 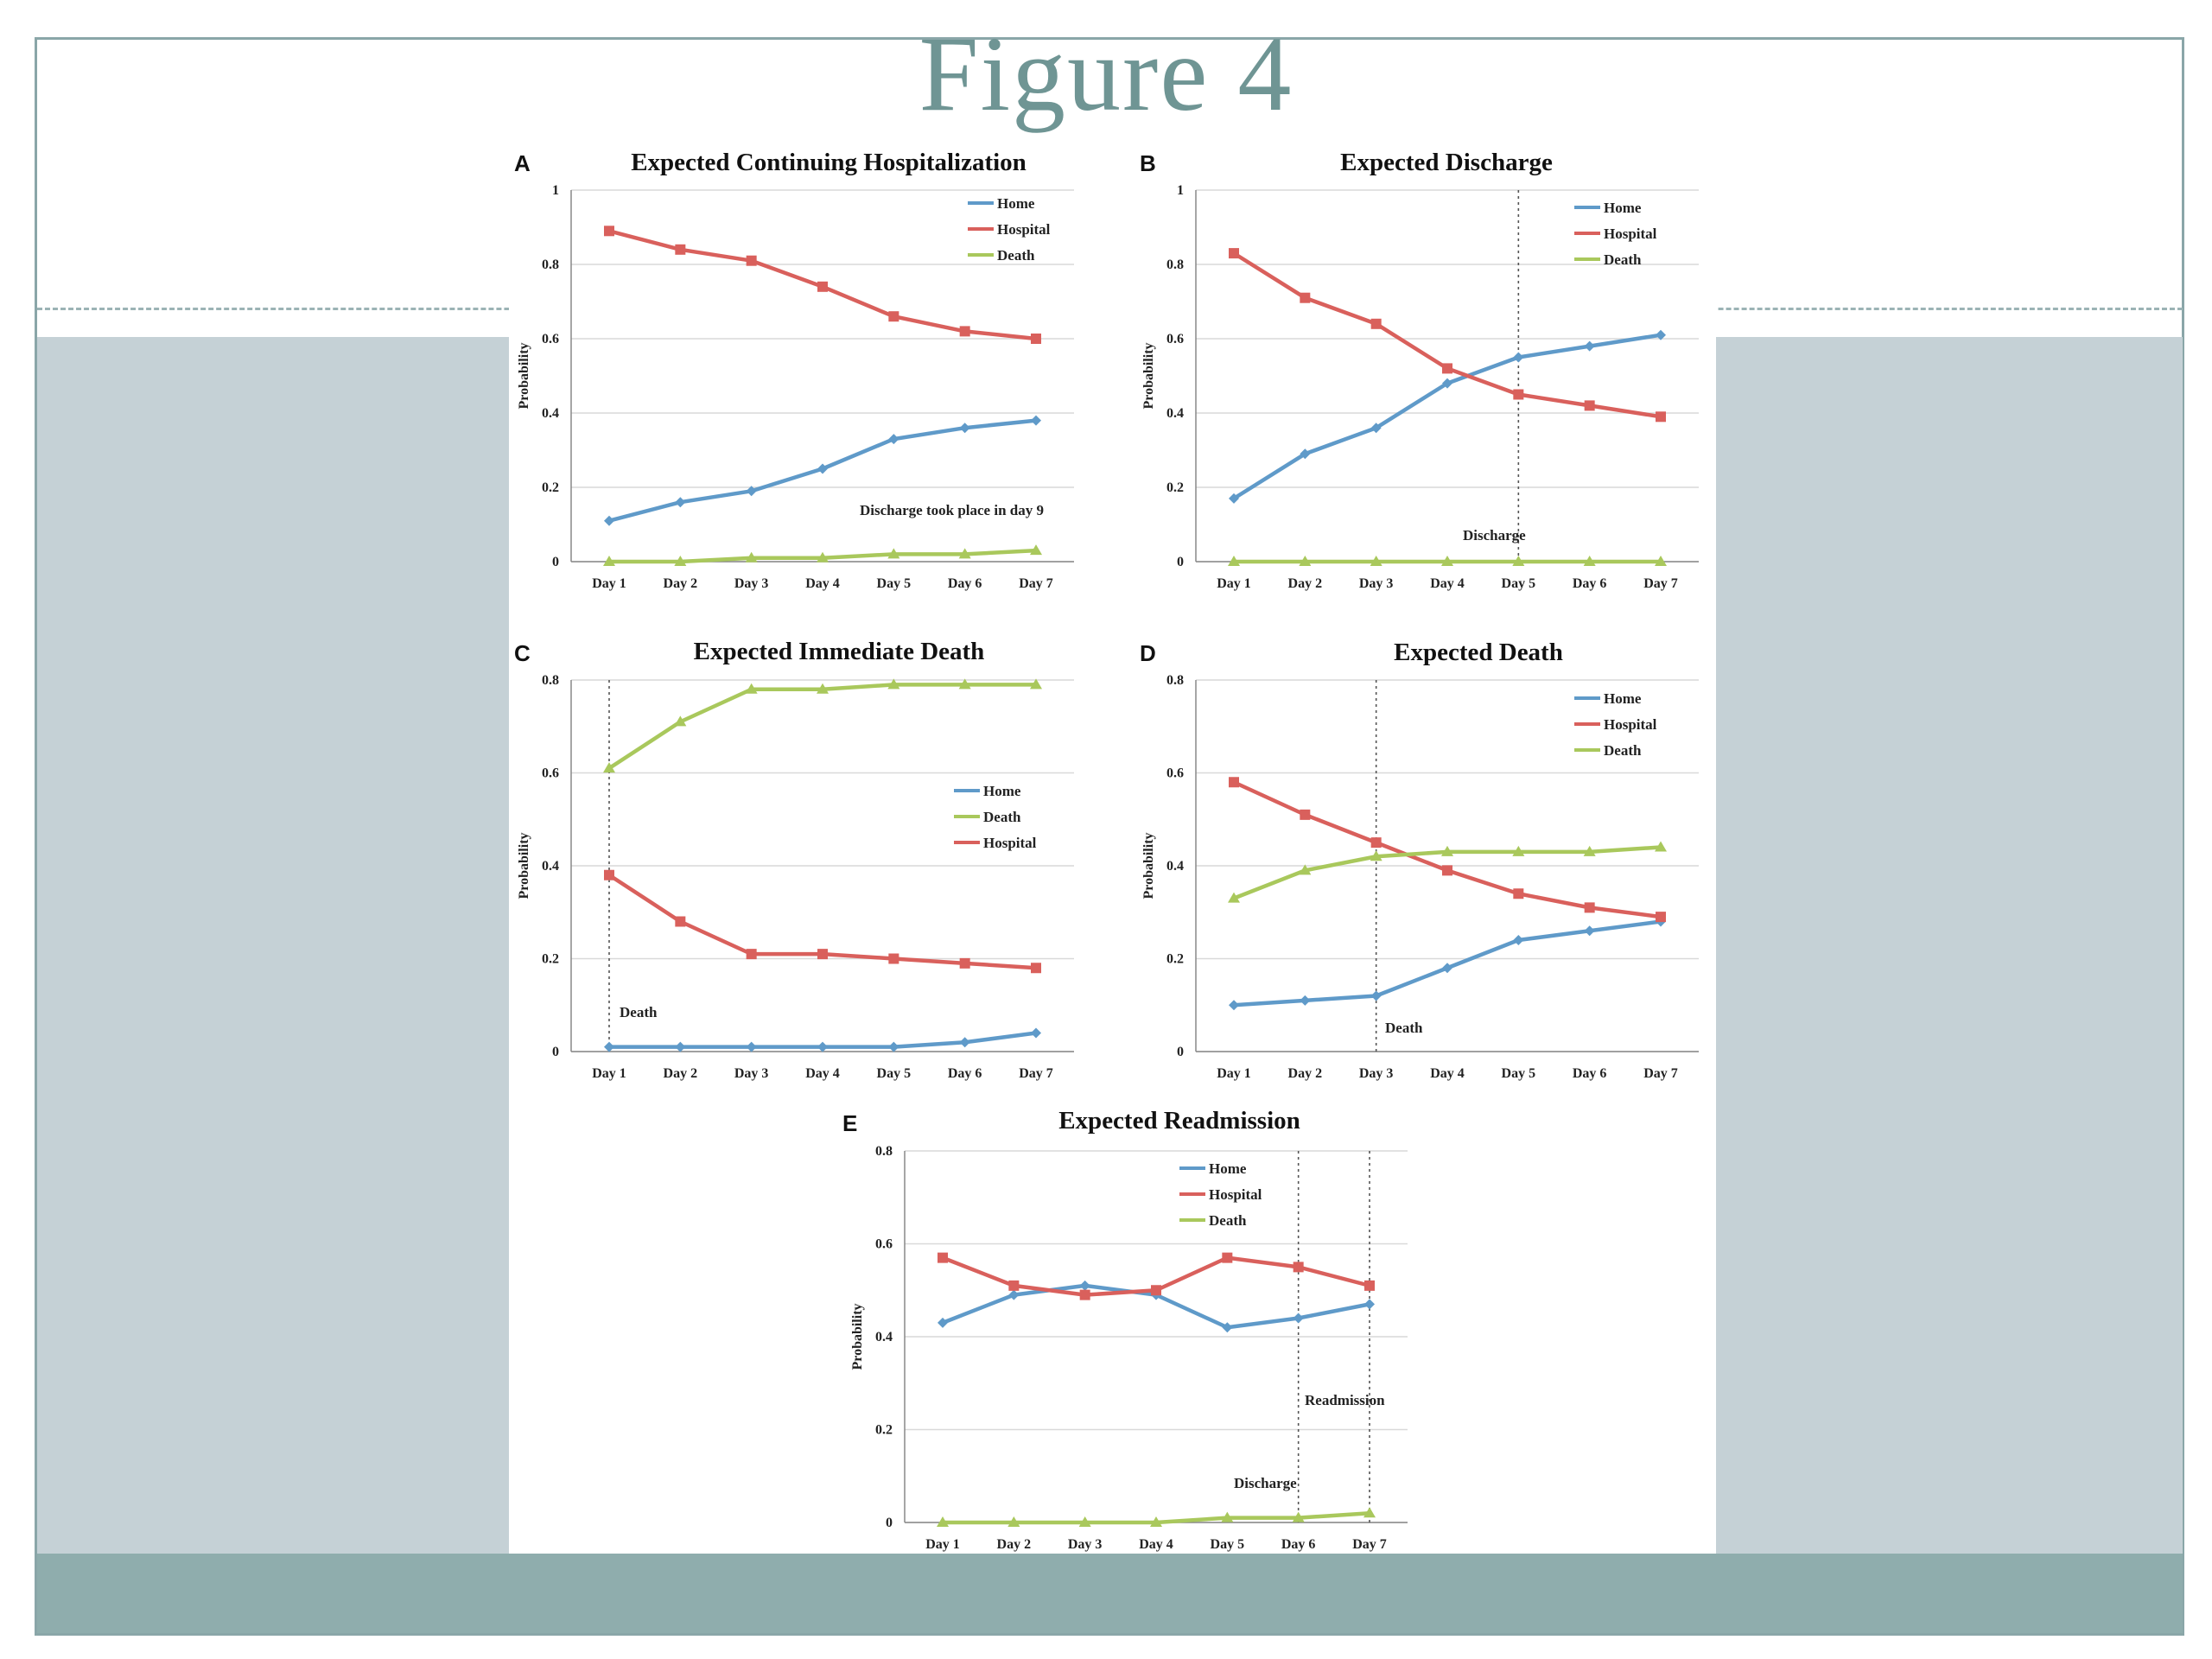 What do you see at coordinates (1110, 1593) in the screenshot?
I see `slide-footer-band` at bounding box center [1110, 1593].